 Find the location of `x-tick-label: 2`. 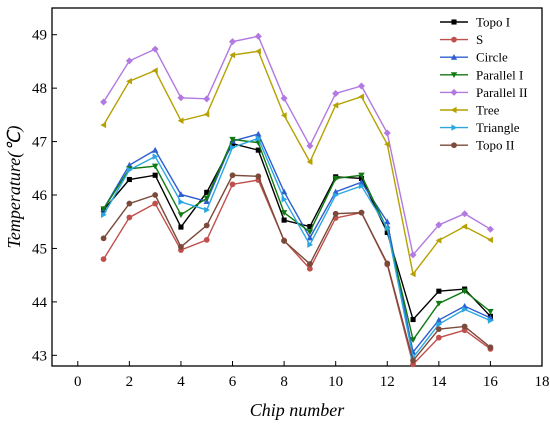

x-tick-label: 2 is located at coordinates (130, 382).